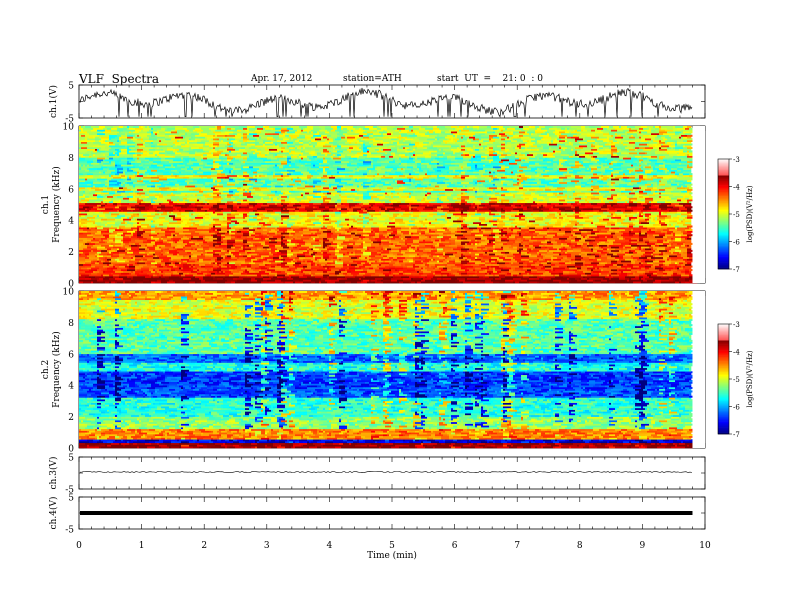 The height and width of the screenshot is (612, 792). Describe the element at coordinates (204, 546) in the screenshot. I see `x-tick-label: 2` at that location.